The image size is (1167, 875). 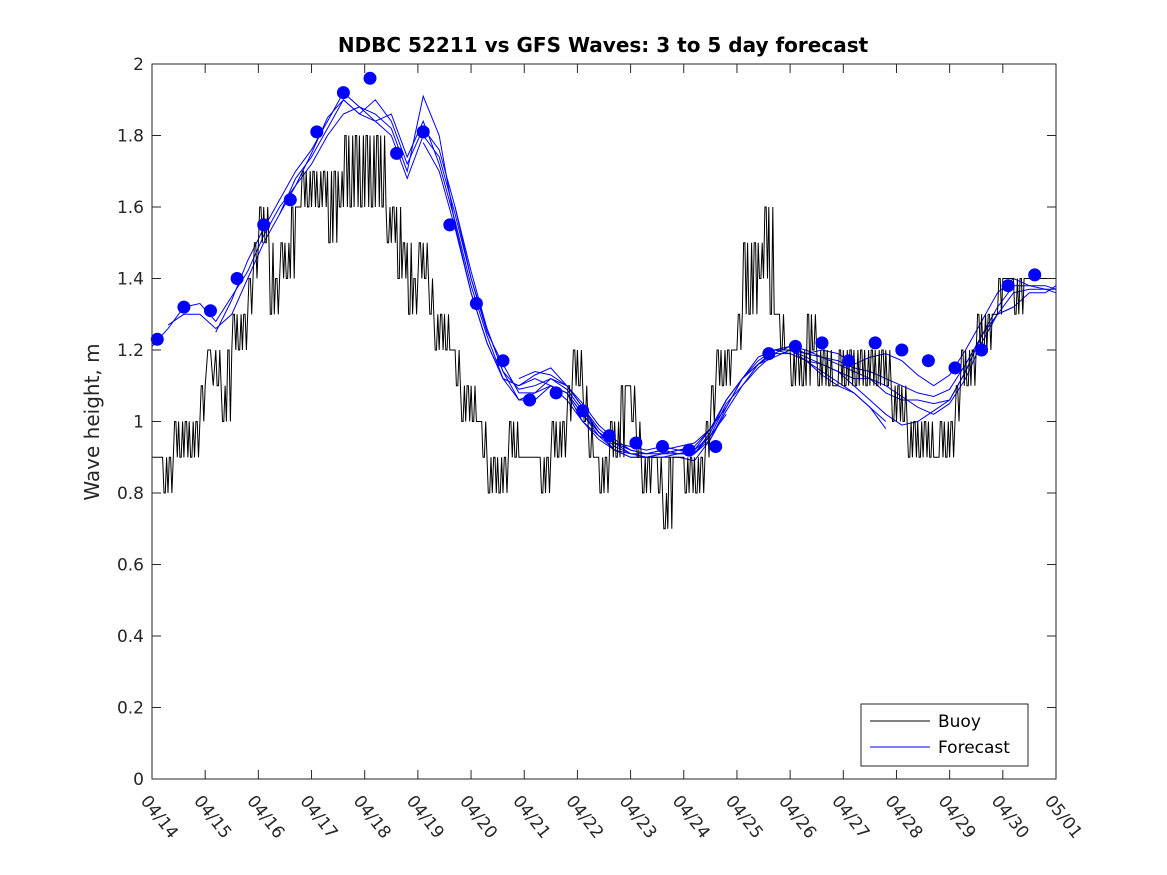 What do you see at coordinates (130, 137) in the screenshot?
I see `y-tick-label: 1.8` at bounding box center [130, 137].